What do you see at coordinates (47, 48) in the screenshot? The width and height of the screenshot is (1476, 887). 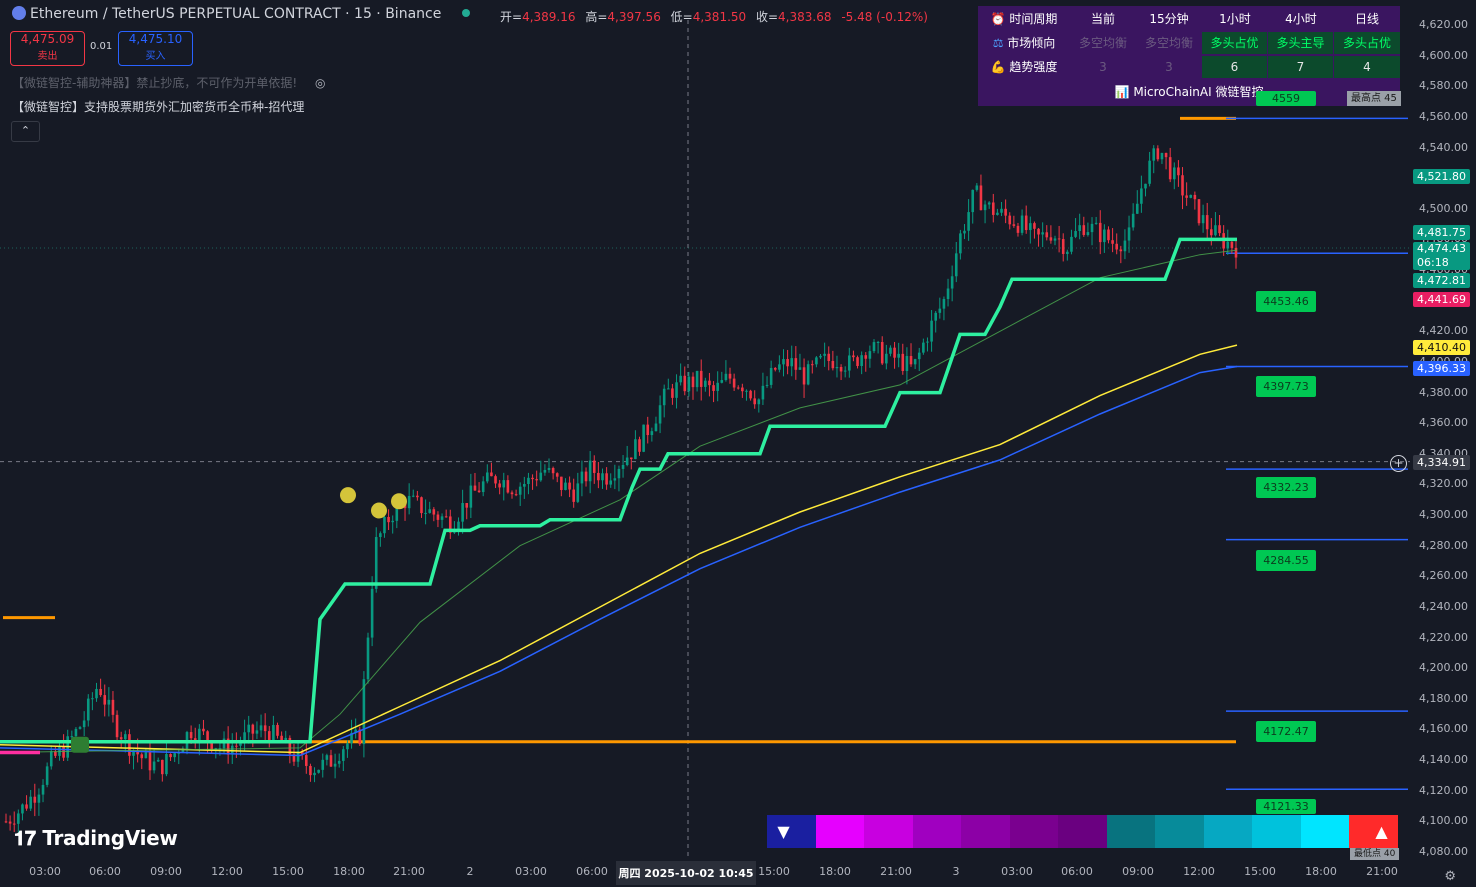 I see `sell-button: 4,475.09 卖出` at bounding box center [47, 48].